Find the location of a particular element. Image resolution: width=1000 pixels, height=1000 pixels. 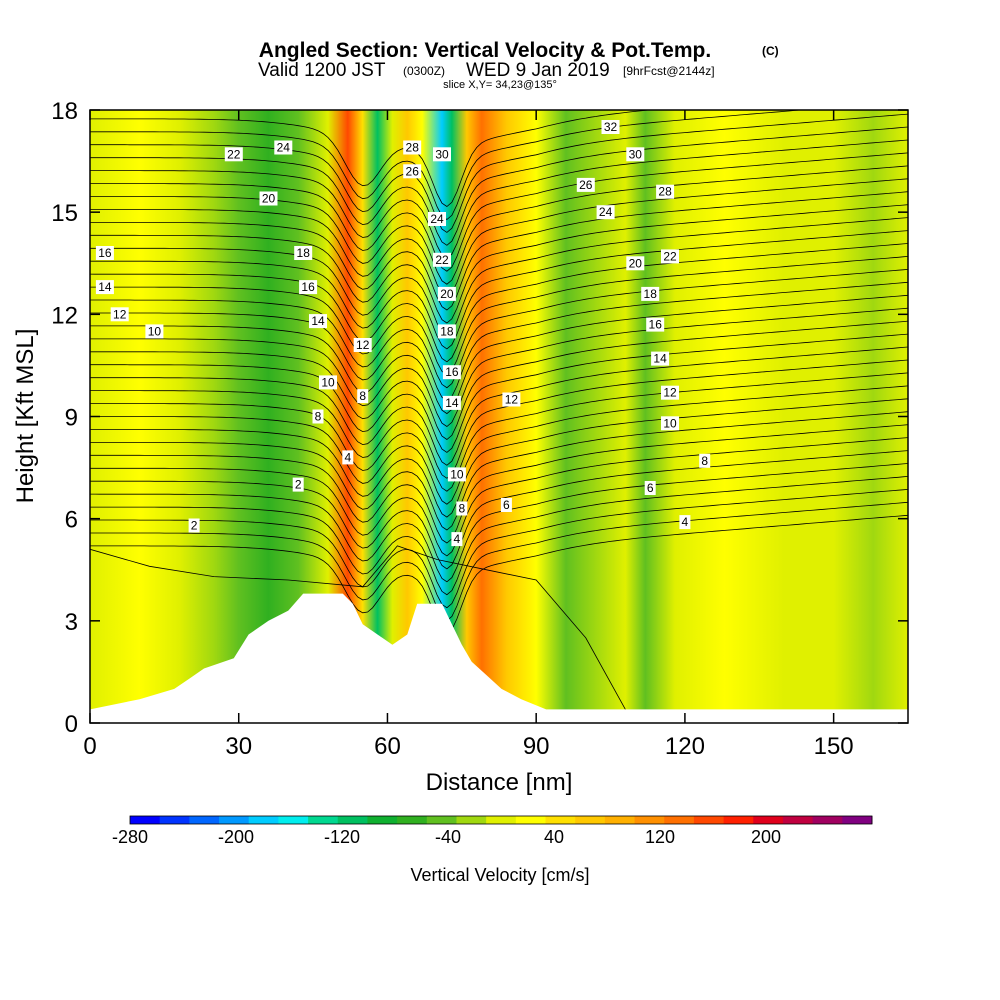

x-tick-label: 60 is located at coordinates (387, 746).